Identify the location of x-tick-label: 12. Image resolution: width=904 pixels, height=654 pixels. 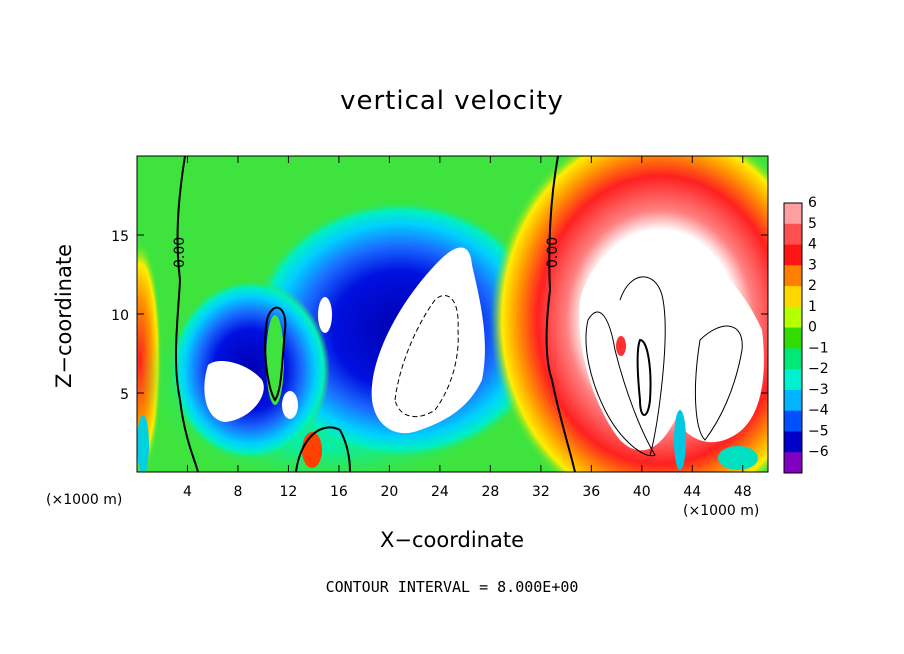
(289, 492).